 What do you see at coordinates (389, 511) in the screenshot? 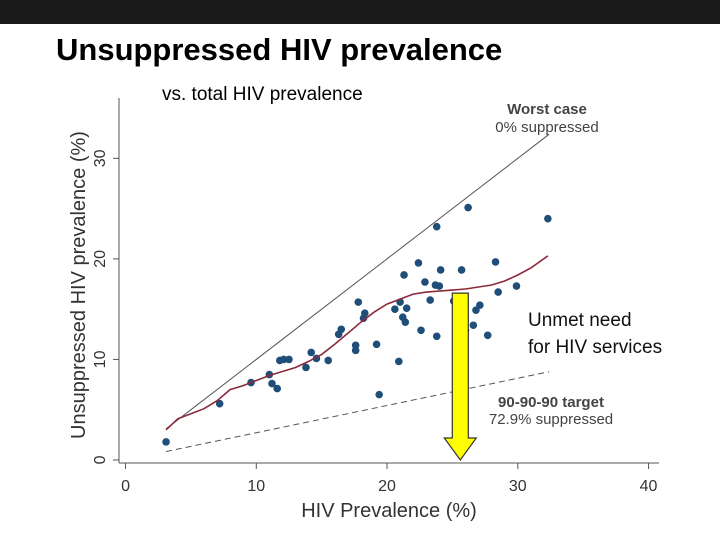
I see `x-axis-title: HIV Prevalence (%)` at bounding box center [389, 511].